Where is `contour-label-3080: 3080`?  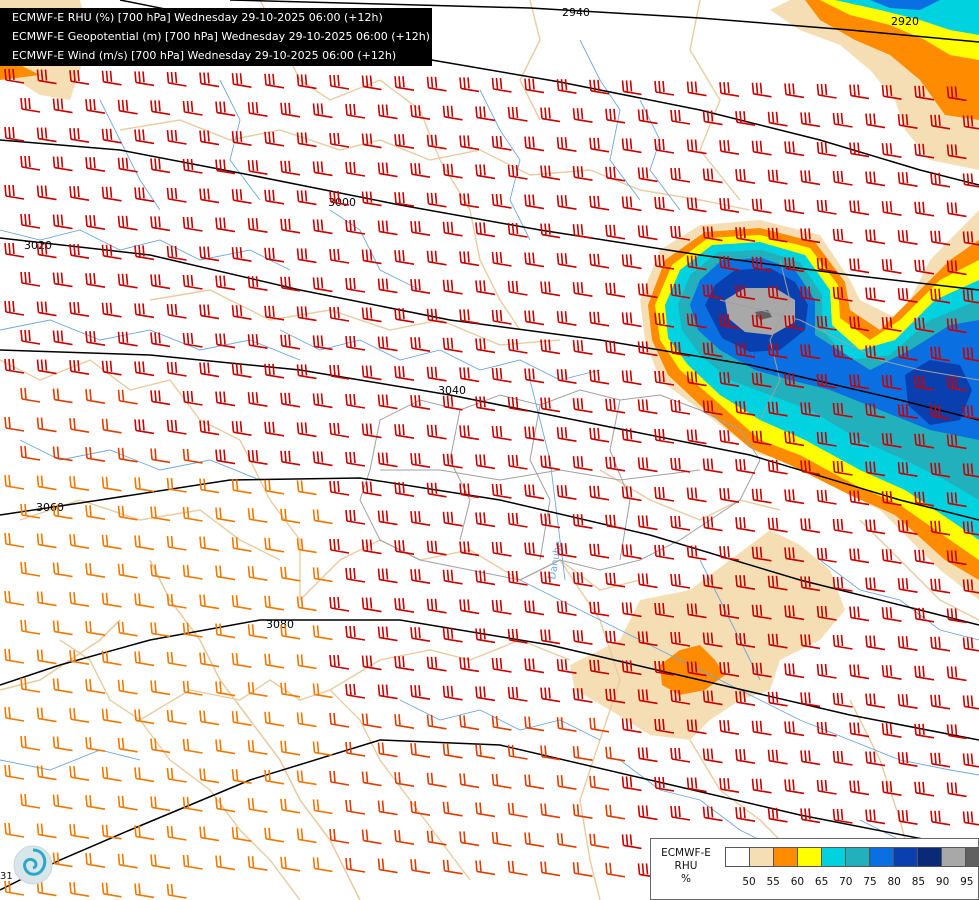 contour-label-3080: 3080 is located at coordinates (280, 624).